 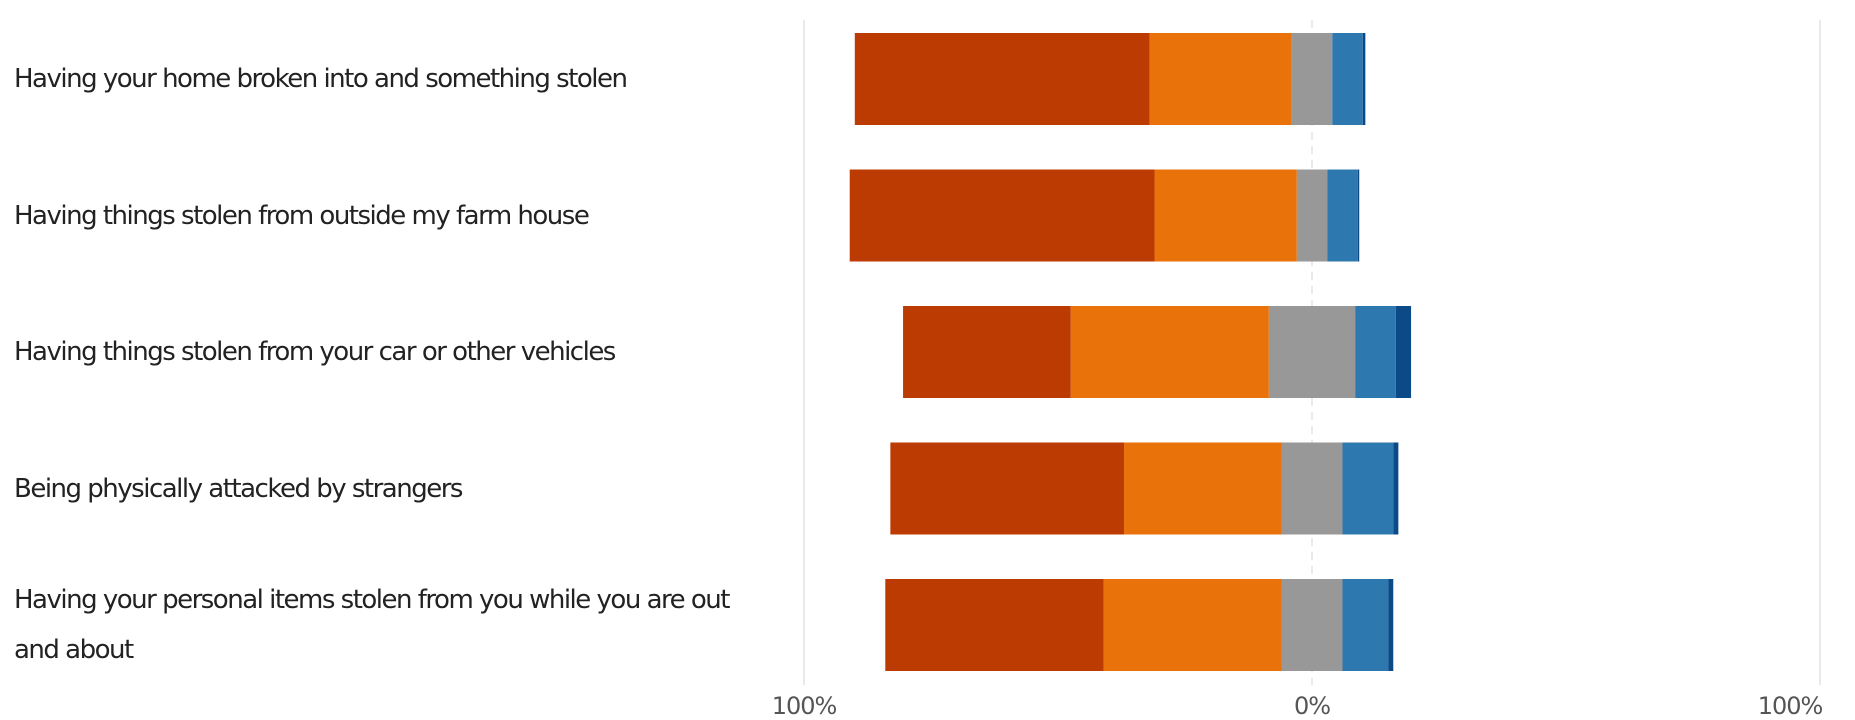 I want to click on x-tick-label: 0%, so click(x=1312, y=706).